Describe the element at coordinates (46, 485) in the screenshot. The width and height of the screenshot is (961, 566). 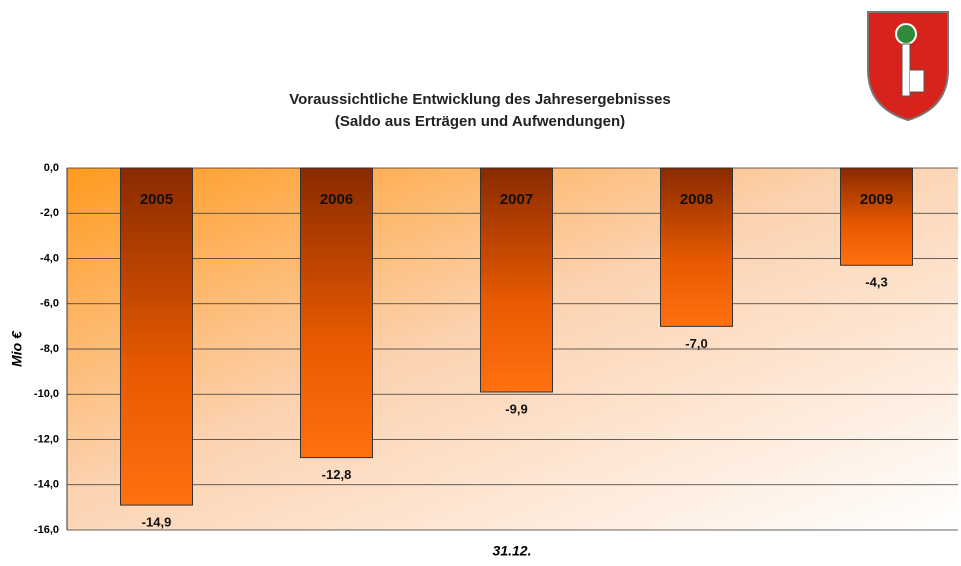
I see `y-tick-label: -14,0` at that location.